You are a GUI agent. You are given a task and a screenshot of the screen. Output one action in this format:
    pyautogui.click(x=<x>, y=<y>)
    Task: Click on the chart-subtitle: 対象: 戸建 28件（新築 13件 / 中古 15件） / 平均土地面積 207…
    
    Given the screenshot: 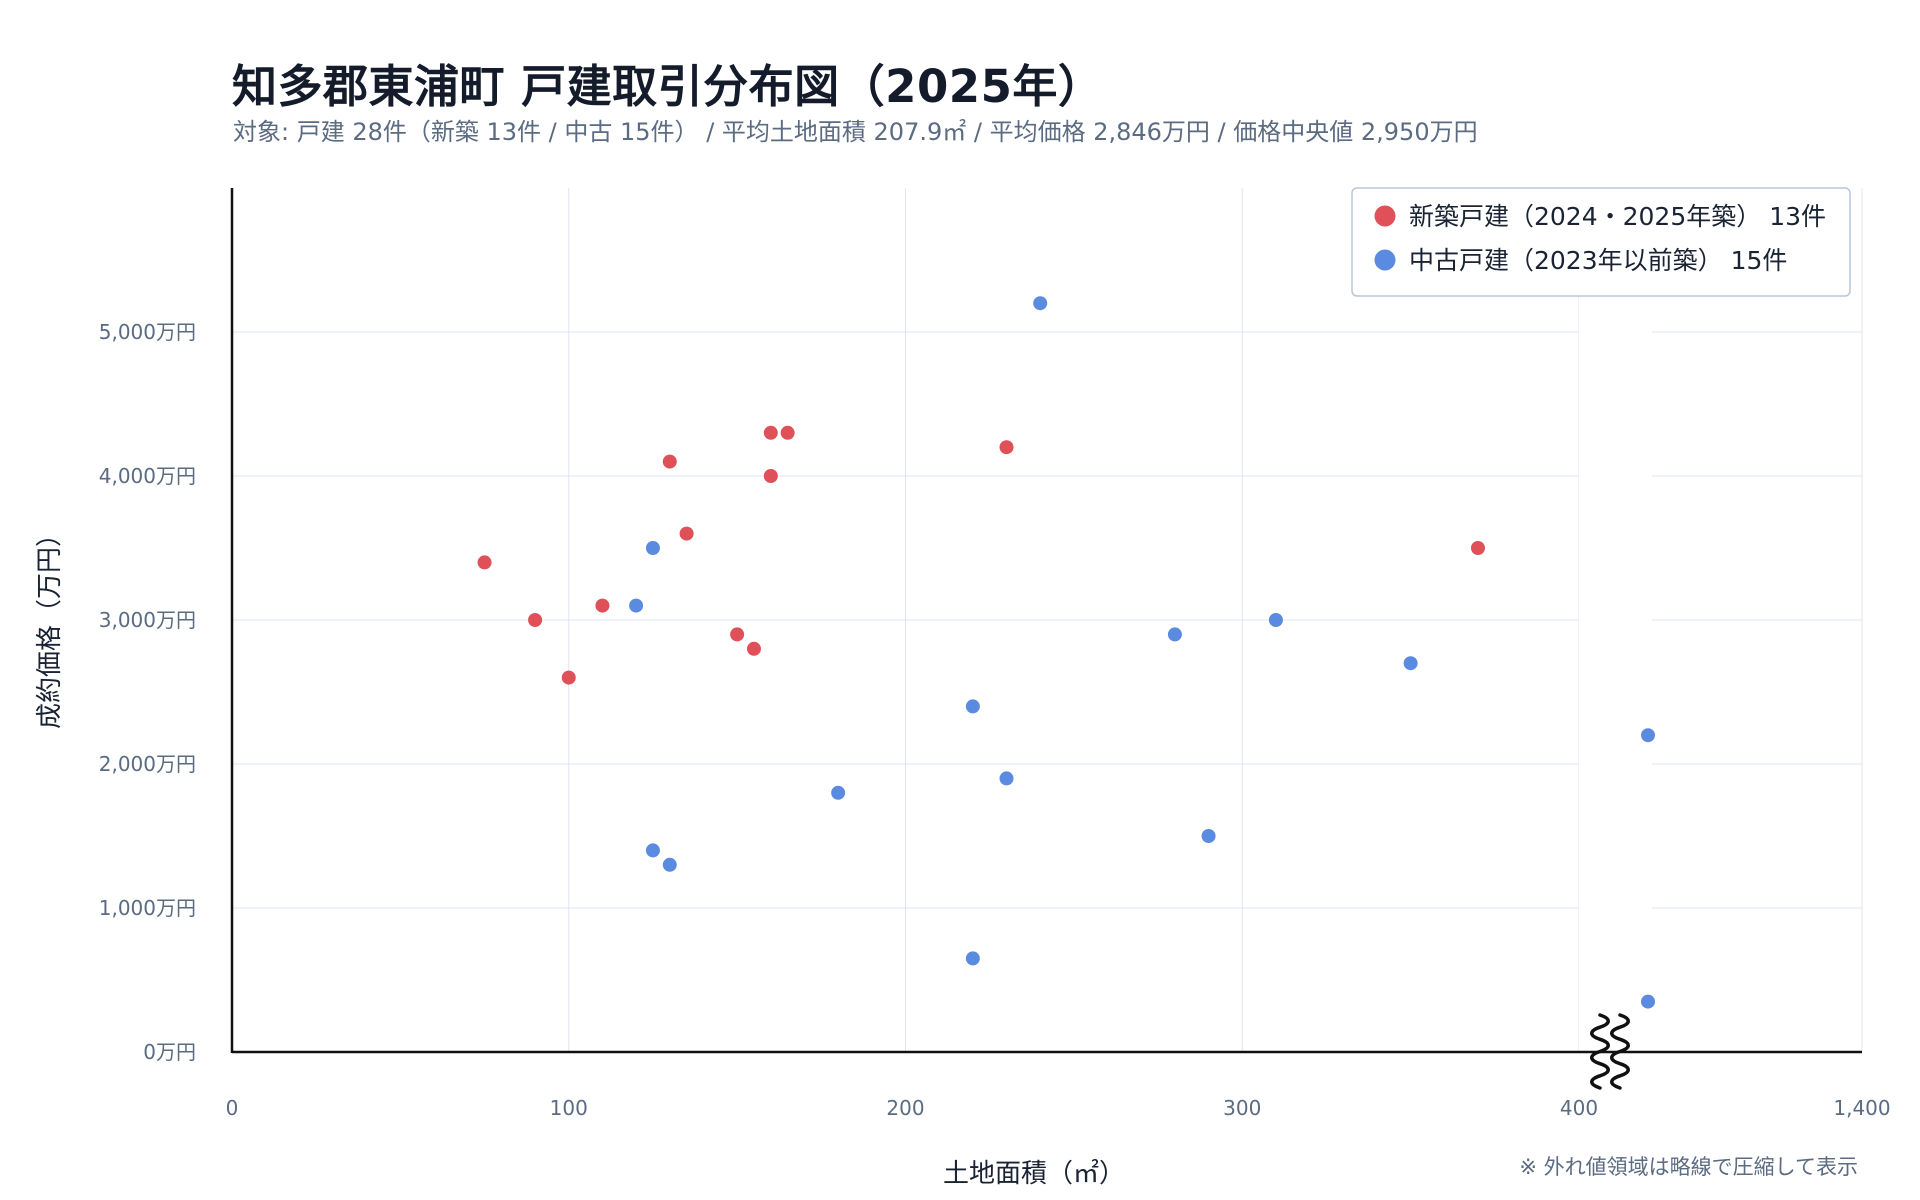 What is the action you would take?
    pyautogui.click(x=855, y=132)
    